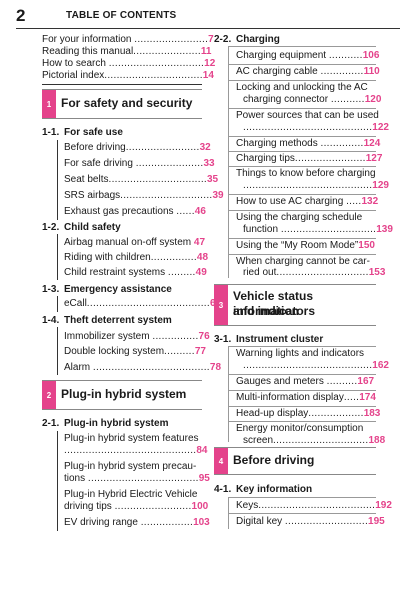 The image size is (416, 590). What do you see at coordinates (258, 39) in the screenshot?
I see `section-title: Charging` at bounding box center [258, 39].